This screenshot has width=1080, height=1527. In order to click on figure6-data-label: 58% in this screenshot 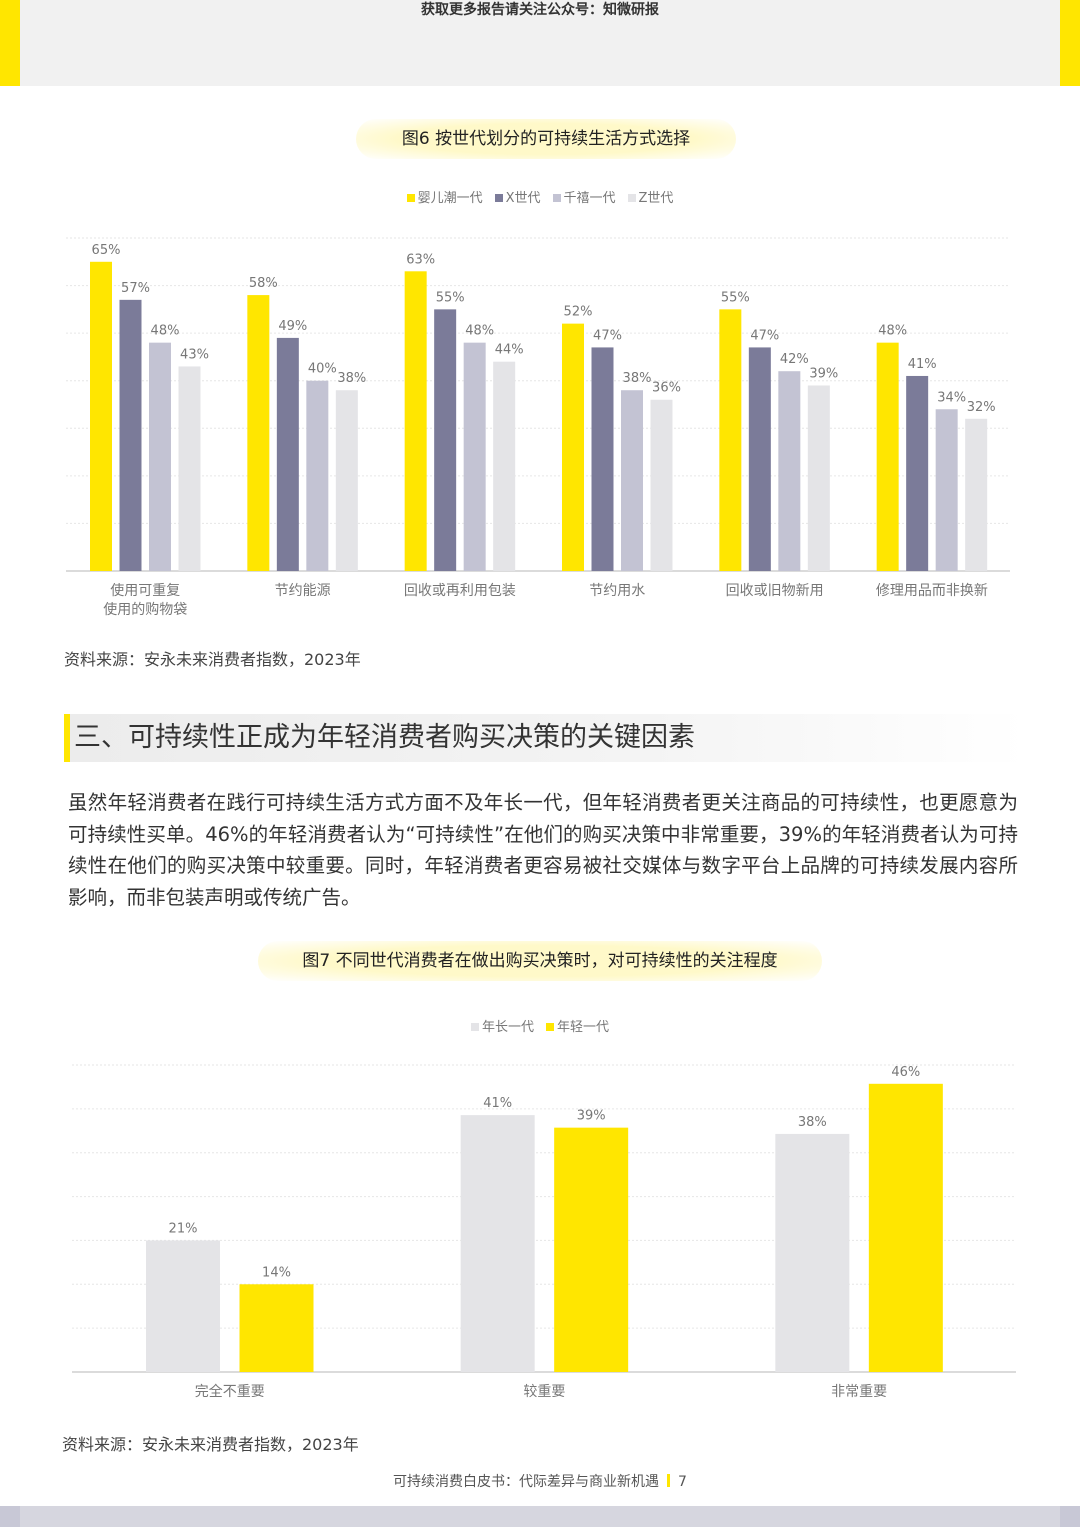, I will do `click(263, 283)`.